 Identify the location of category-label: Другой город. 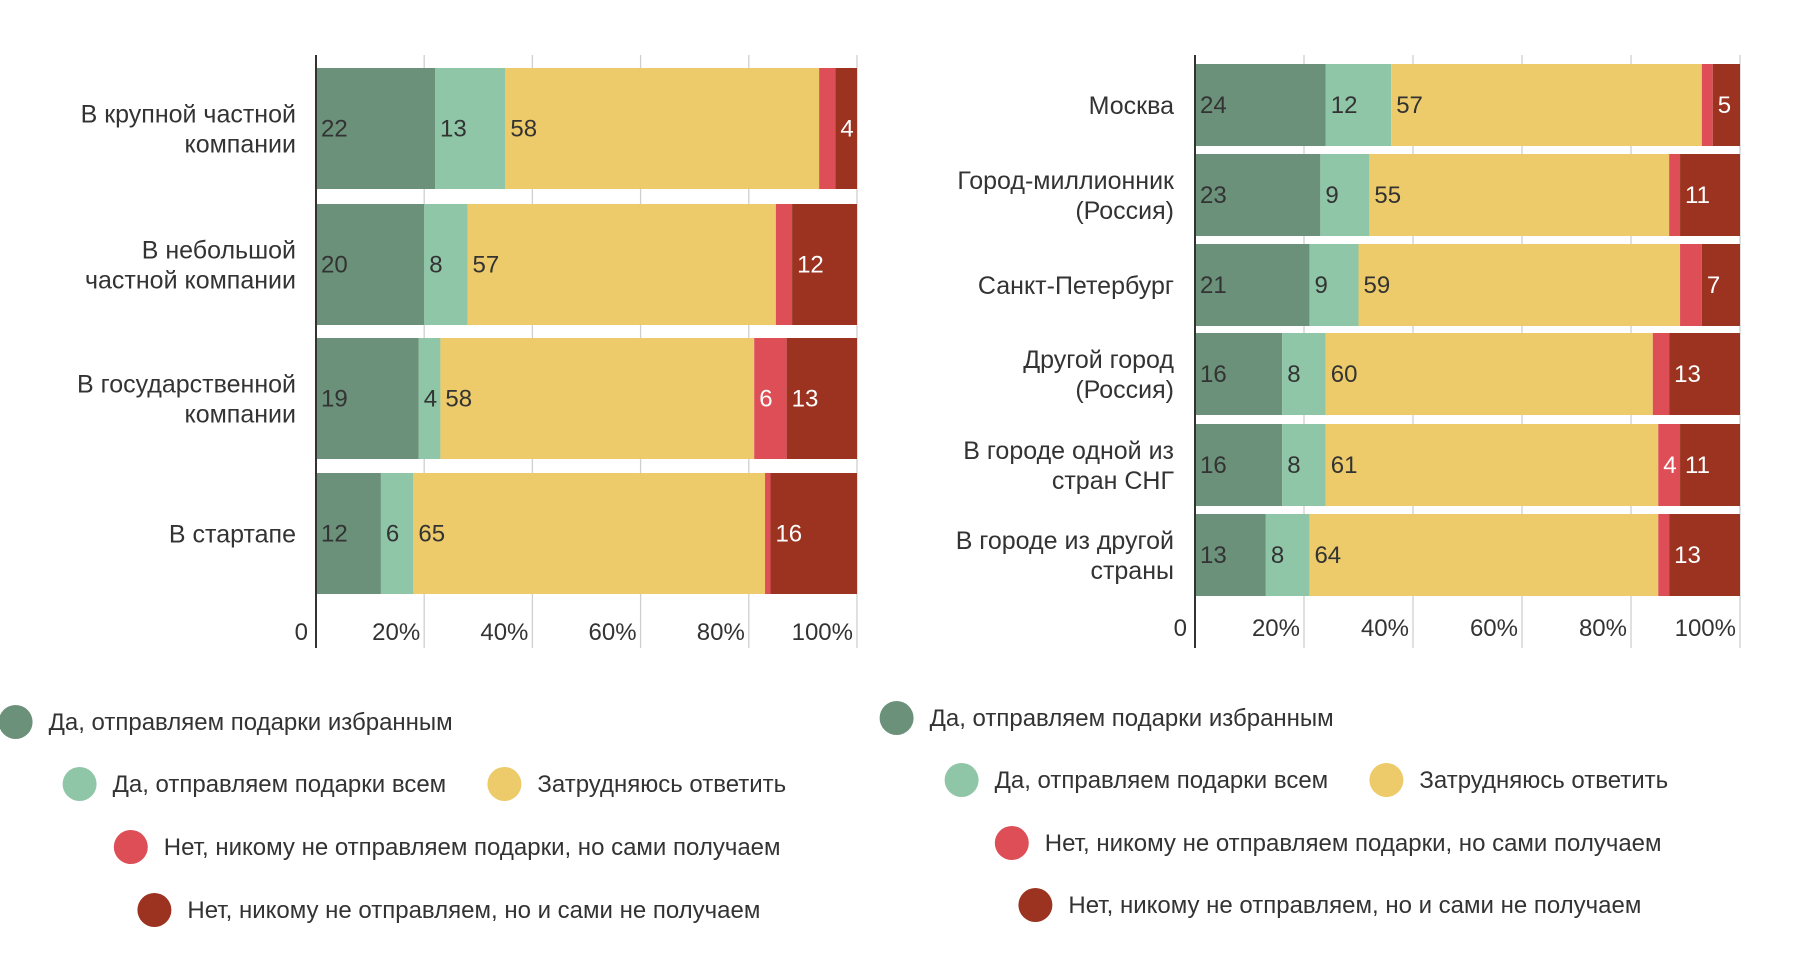
(1098, 360).